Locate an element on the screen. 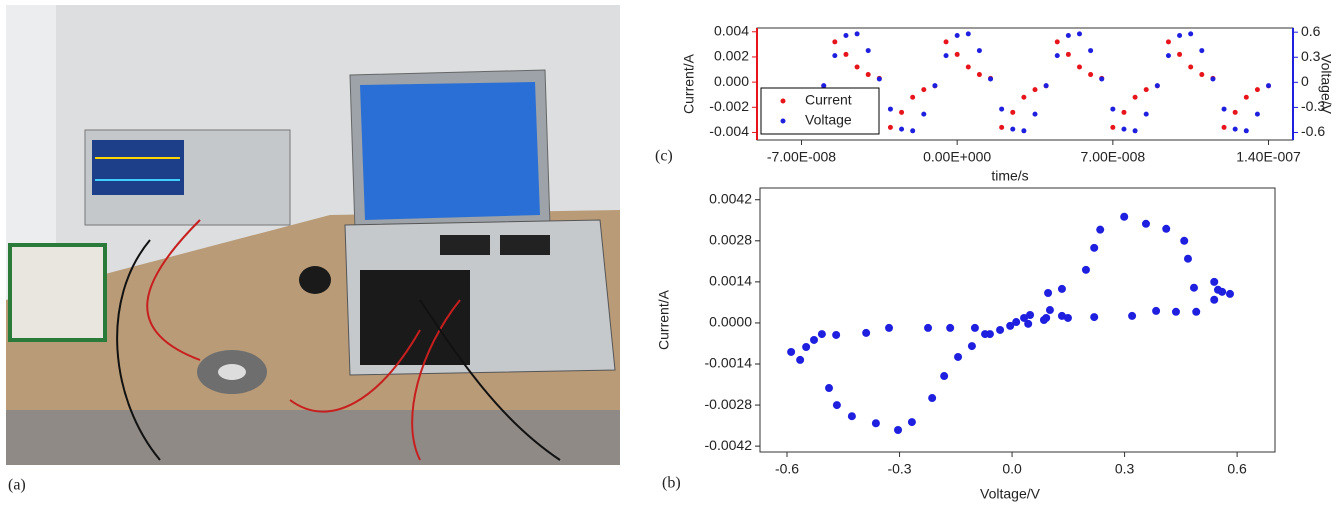 The image size is (1344, 505). x-tick-label: 7.00E-008 is located at coordinates (1113, 157).